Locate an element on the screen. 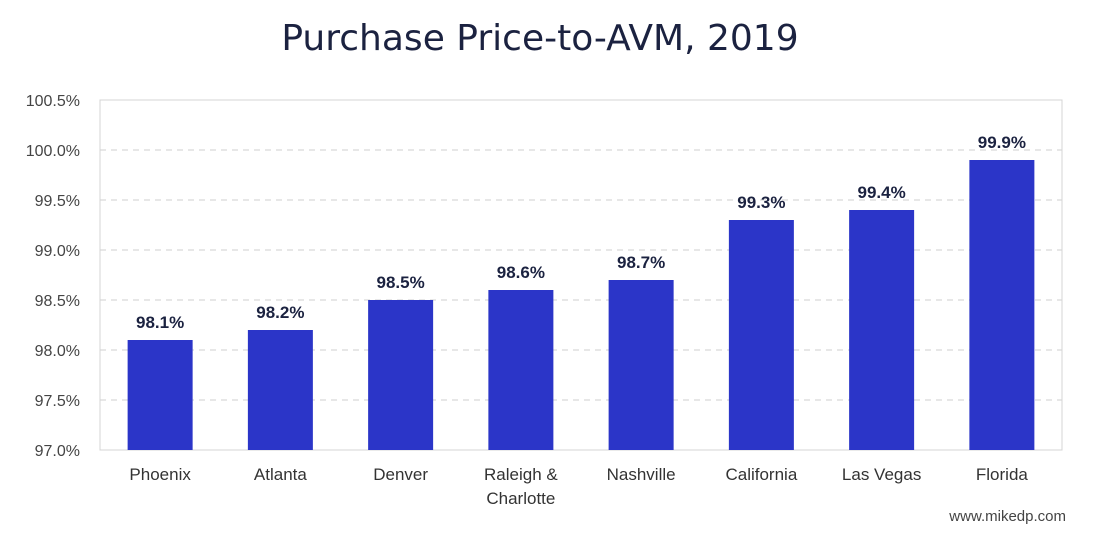 Image resolution: width=1110 pixels, height=560 pixels. y-tick-label: 97.0% is located at coordinates (57, 451).